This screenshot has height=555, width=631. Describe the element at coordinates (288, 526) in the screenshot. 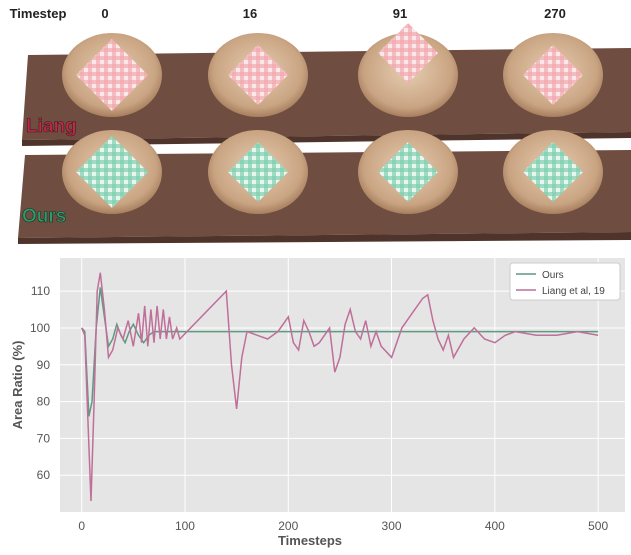

I see `x-tick-label: 200` at that location.